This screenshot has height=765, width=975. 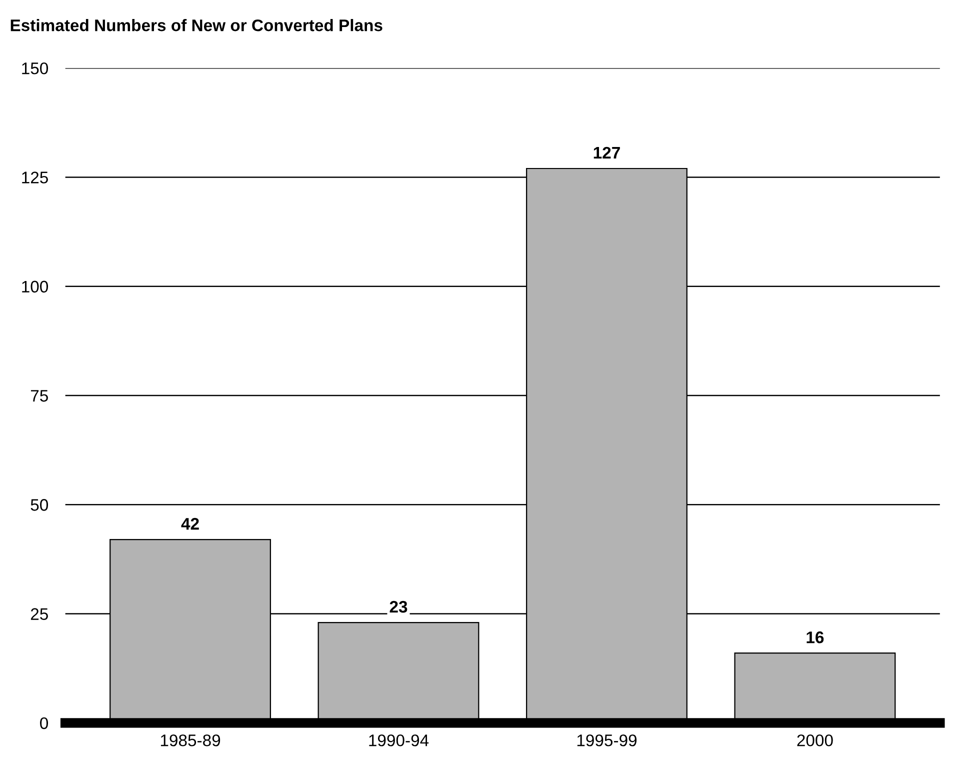 What do you see at coordinates (607, 152) in the screenshot?
I see `data-label: 127` at bounding box center [607, 152].